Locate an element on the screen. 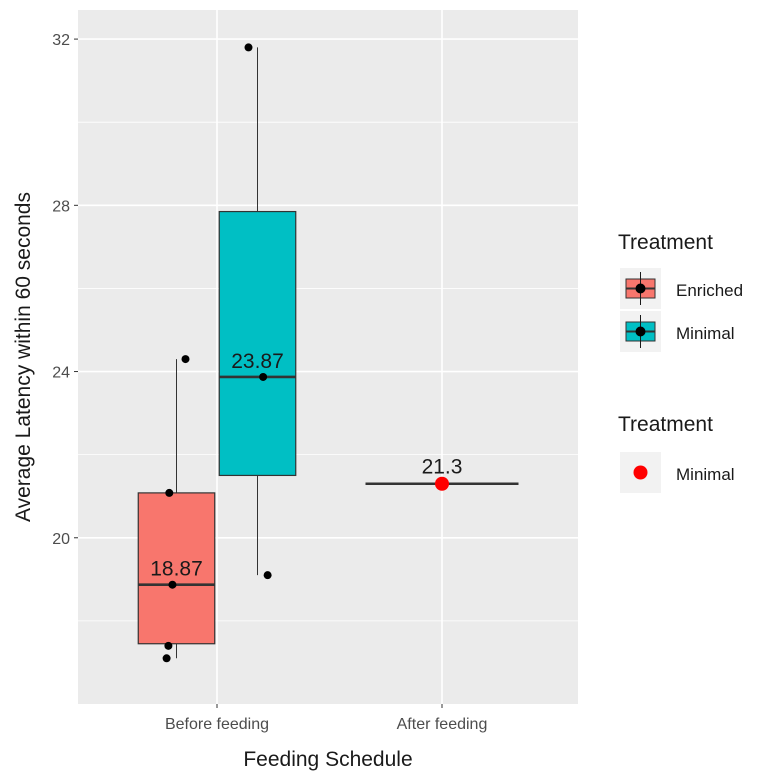 The image size is (769, 775). legend-label: Enriched is located at coordinates (709, 290).